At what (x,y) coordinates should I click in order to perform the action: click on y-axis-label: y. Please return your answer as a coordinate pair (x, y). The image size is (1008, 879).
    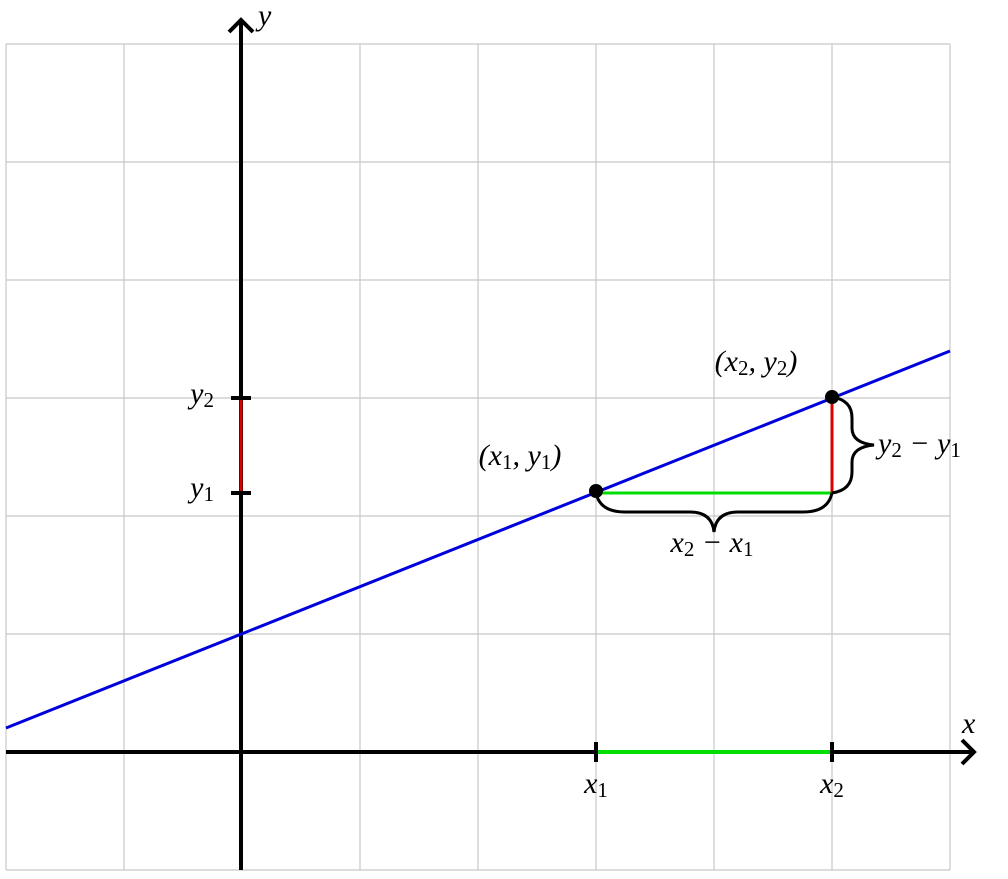
    Looking at the image, I should click on (263, 16).